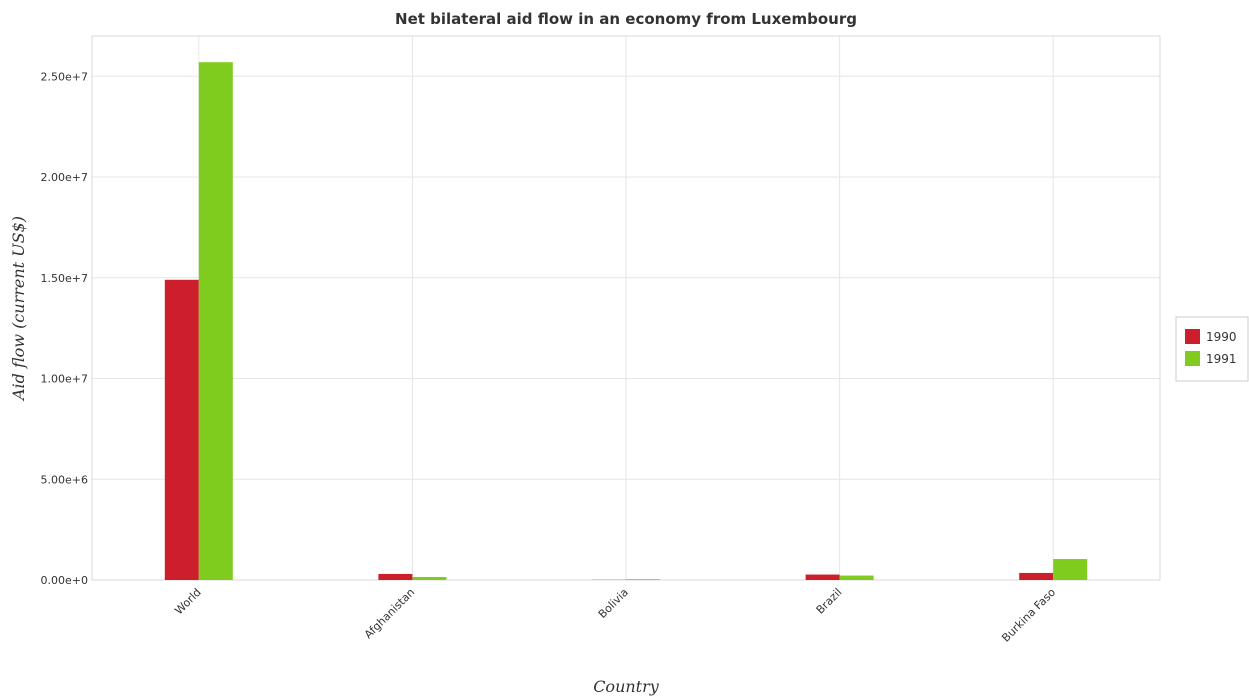  Describe the element at coordinates (613, 603) in the screenshot. I see `x-tick-label: Bolivia` at that location.